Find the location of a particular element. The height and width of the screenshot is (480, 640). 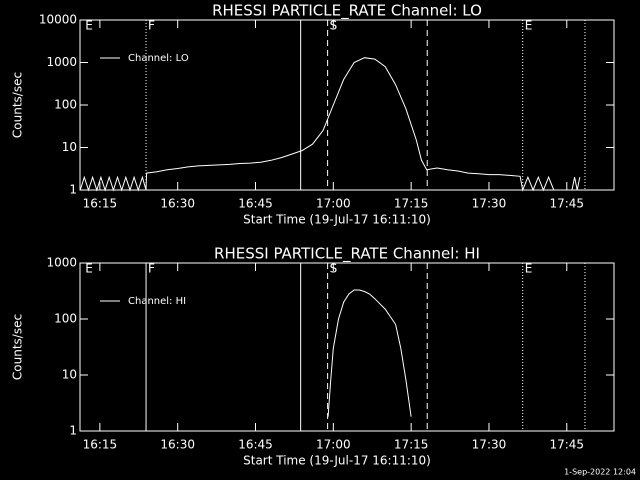

legend-label: Channel: HI is located at coordinates (157, 301).